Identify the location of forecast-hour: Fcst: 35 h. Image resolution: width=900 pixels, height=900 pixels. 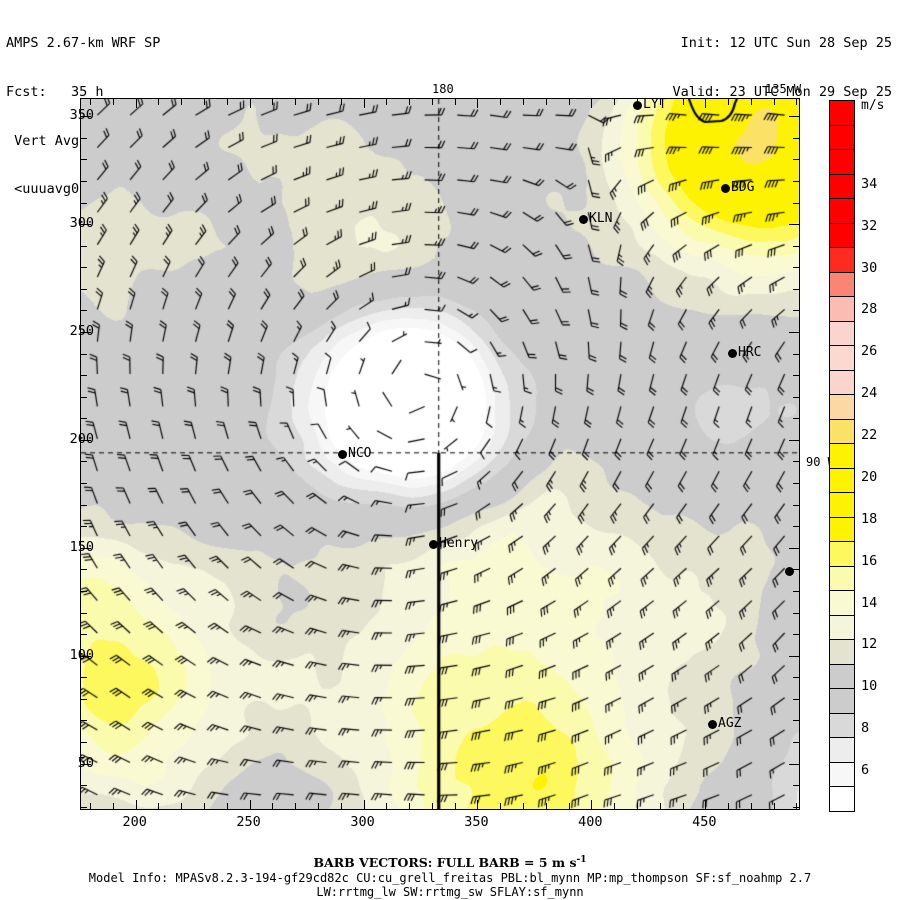
(55, 92).